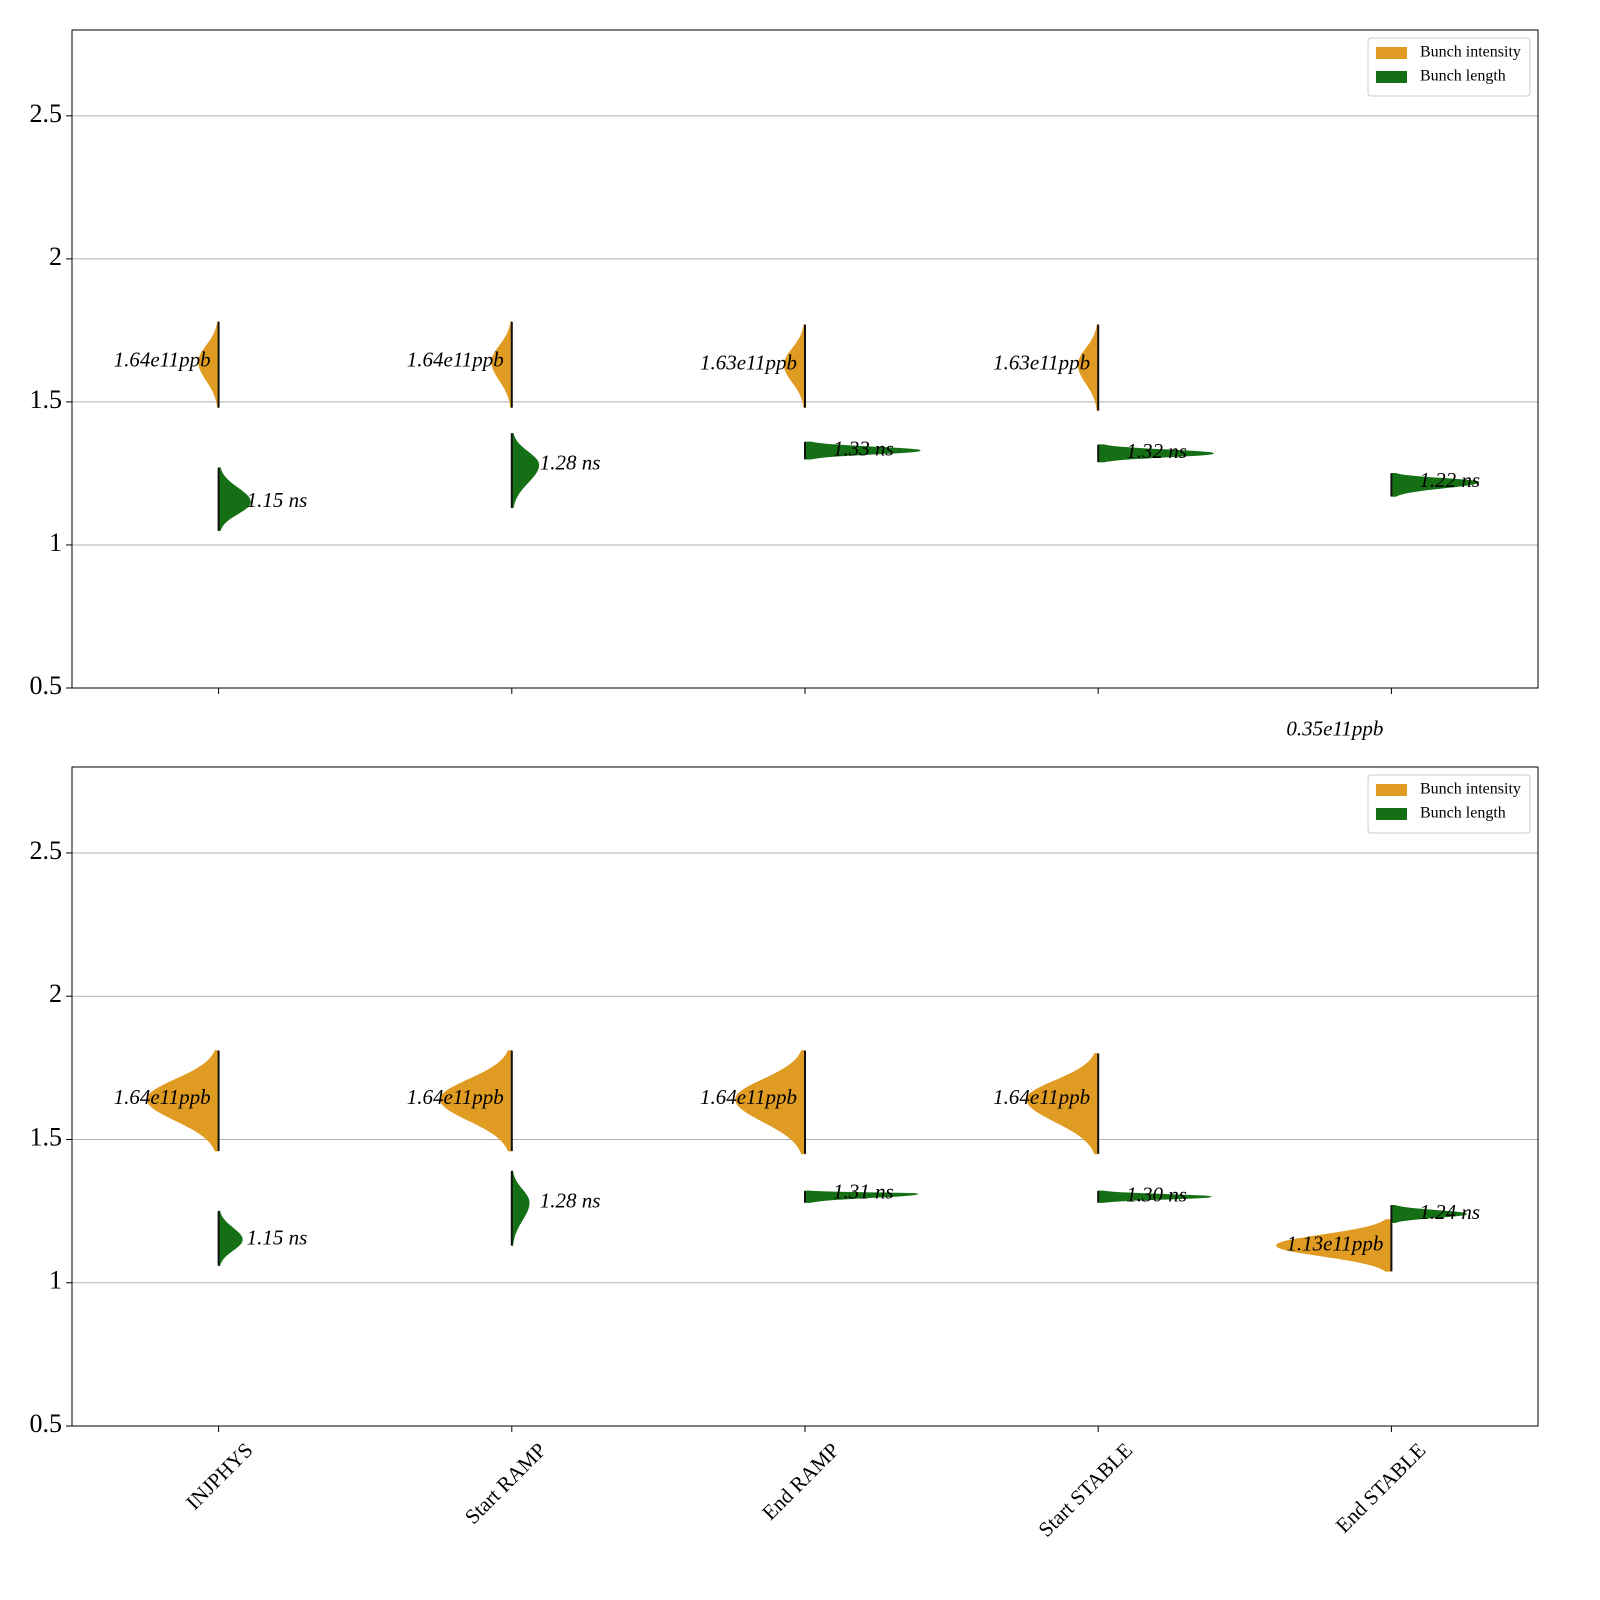  Describe the element at coordinates (1334, 1243) in the screenshot. I see `value-label: 1.13e11ppb` at that location.